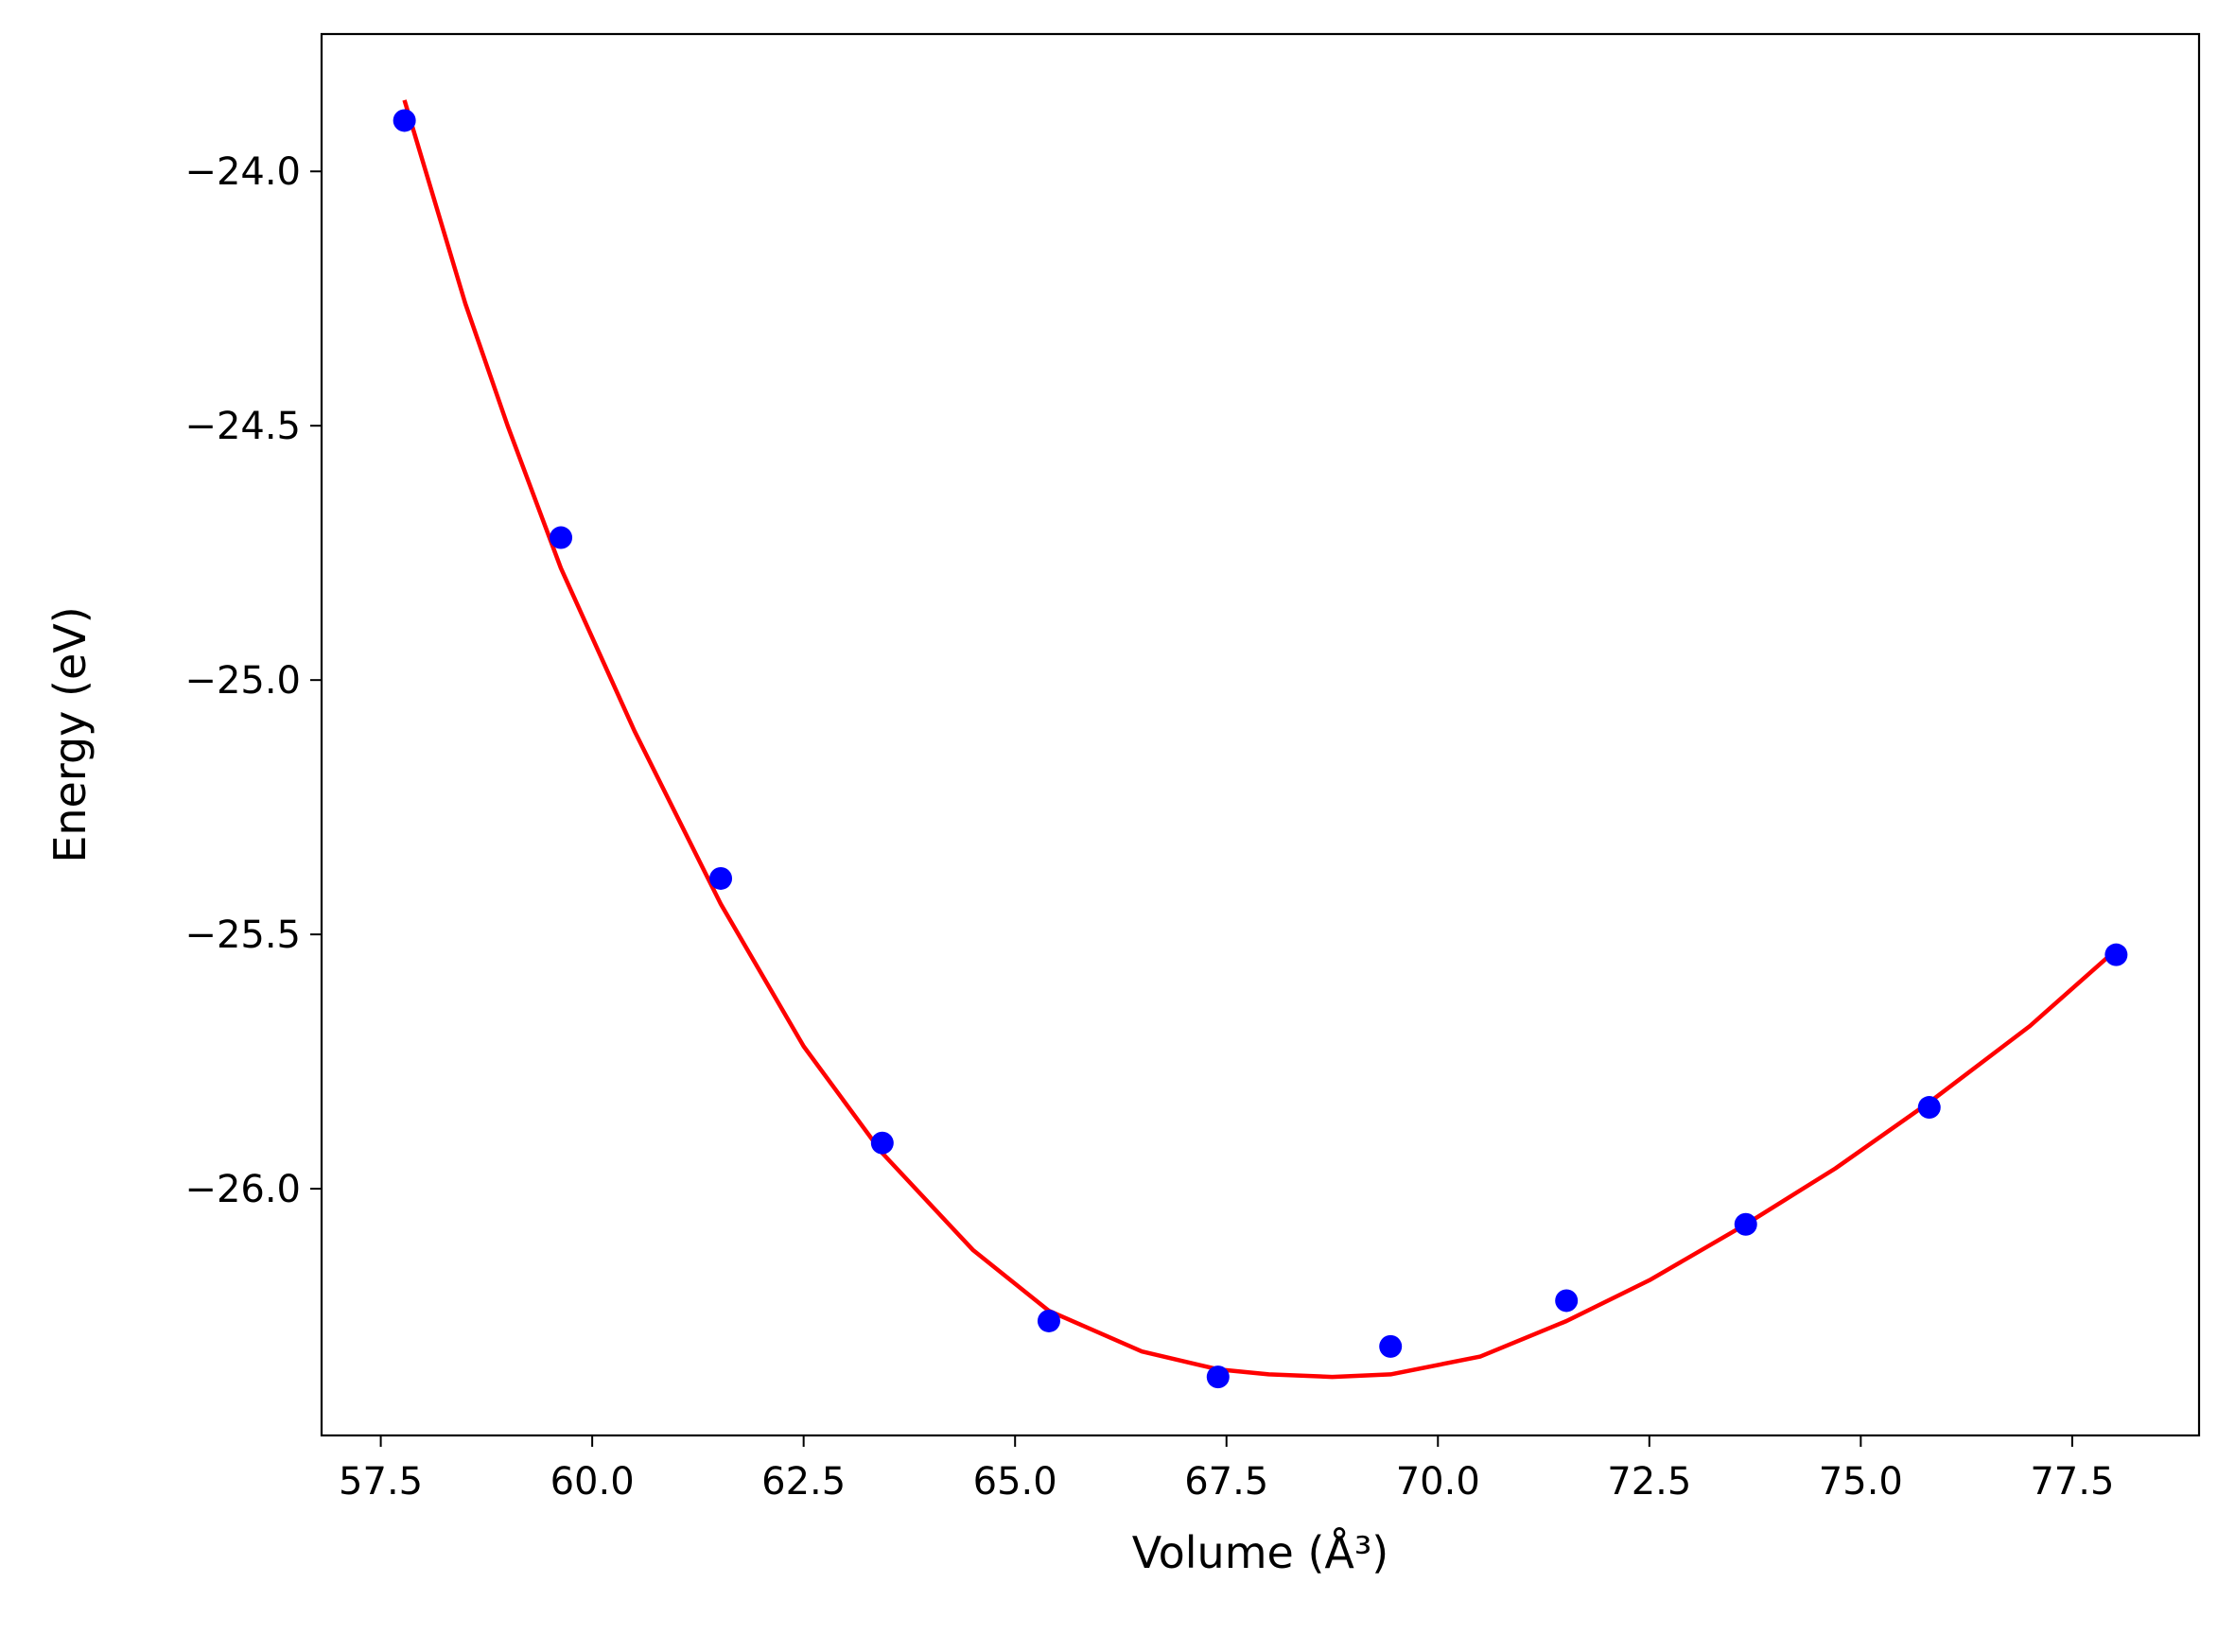 This screenshot has width=2235, height=1652. Describe the element at coordinates (381, 1482) in the screenshot. I see `x-tick-label: 57.5` at that location.